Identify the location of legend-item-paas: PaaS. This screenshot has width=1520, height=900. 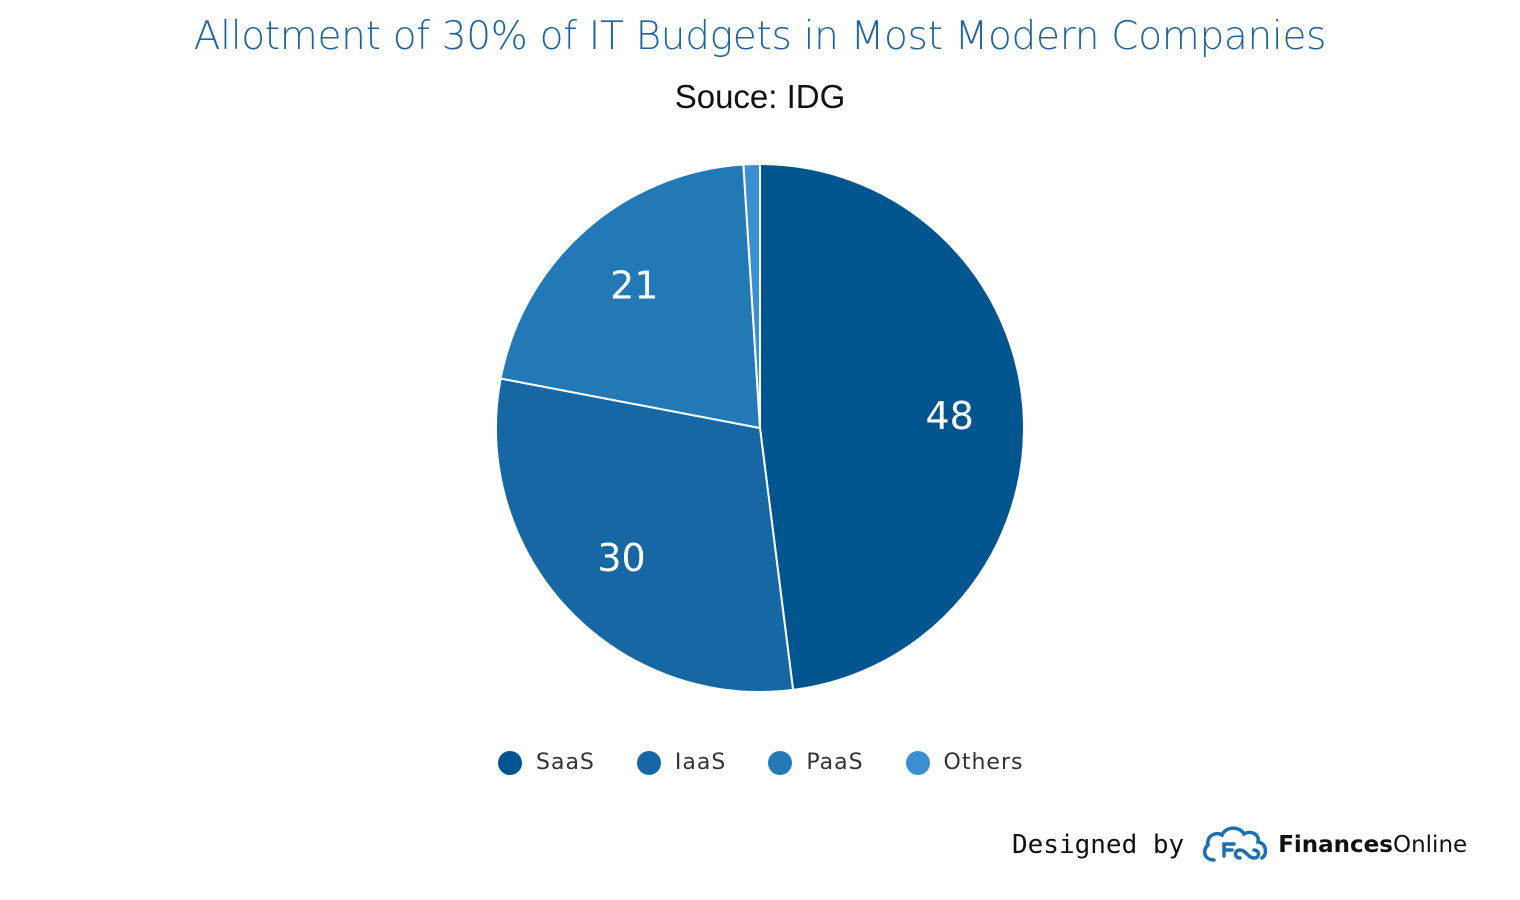
(815, 762).